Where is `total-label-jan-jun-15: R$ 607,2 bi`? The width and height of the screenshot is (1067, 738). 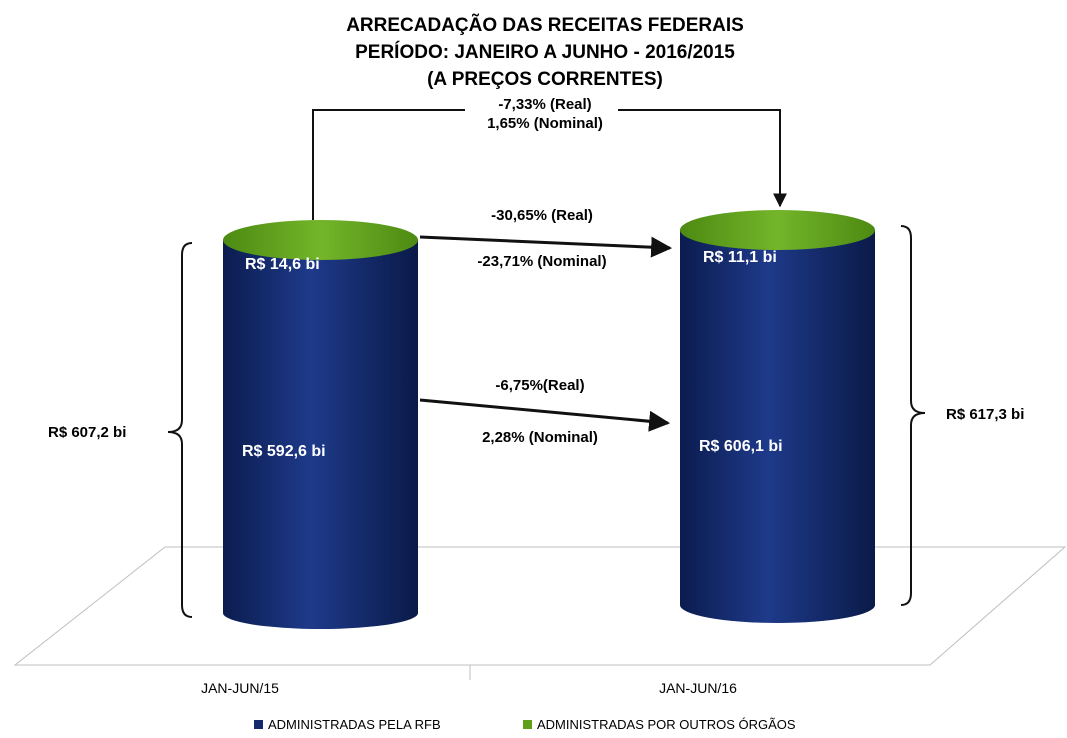 total-label-jan-jun-15: R$ 607,2 bi is located at coordinates (87, 432).